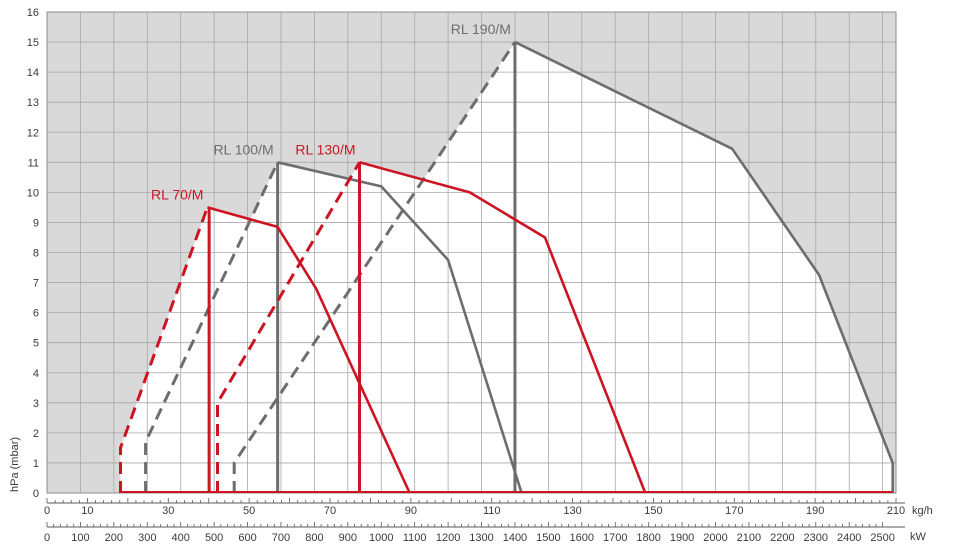  I want to click on x-tick-label-kw: 2200, so click(782, 538).